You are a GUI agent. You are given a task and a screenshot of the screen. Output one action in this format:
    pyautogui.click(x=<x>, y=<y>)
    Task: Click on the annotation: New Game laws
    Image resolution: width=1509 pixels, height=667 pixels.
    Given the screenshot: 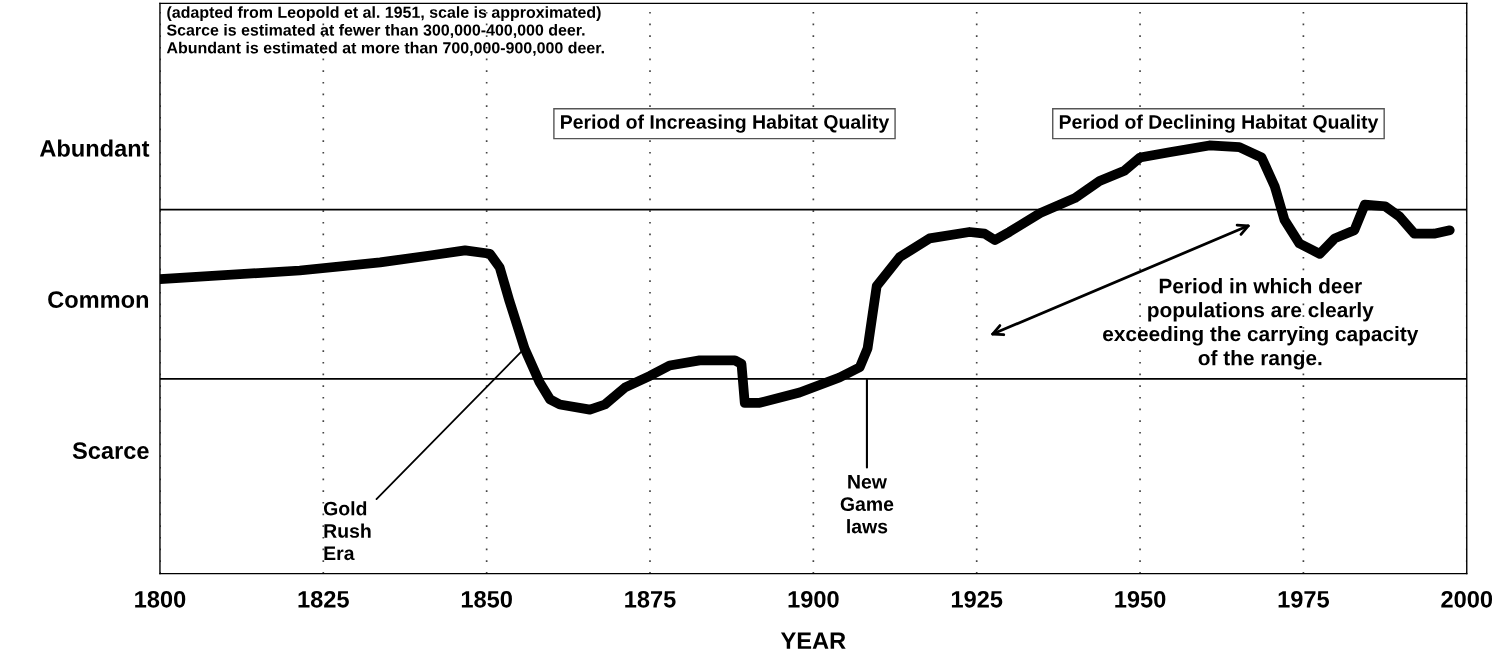 What is the action you would take?
    pyautogui.click(x=867, y=504)
    